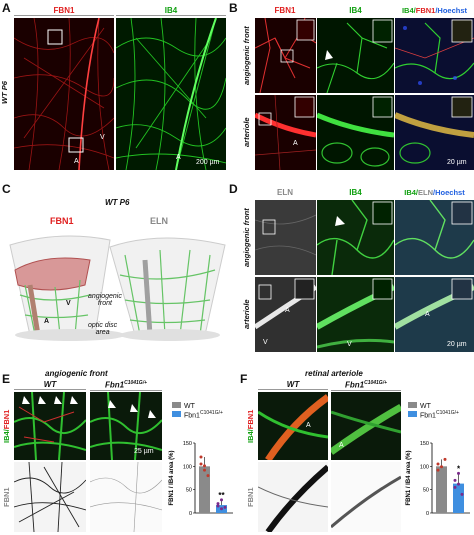 The width and height of the screenshot is (474, 535). What do you see at coordinates (6, 497) in the screenshot?
I see `panel-e-row2-label: FBN1` at bounding box center [6, 497].